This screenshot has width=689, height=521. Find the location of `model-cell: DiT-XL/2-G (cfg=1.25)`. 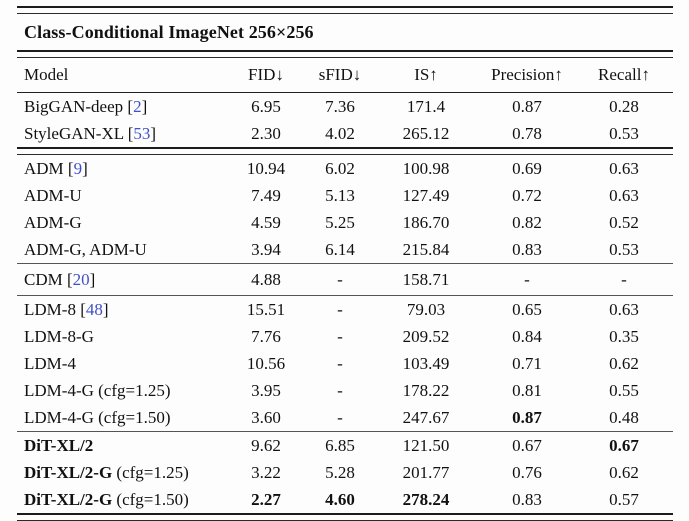

model-cell: DiT-XL/2-G (cfg=1.25) is located at coordinates (106, 472).